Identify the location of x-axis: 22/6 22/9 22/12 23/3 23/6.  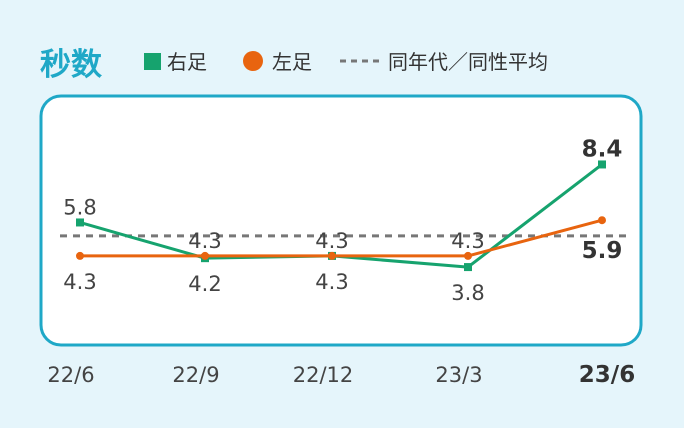
(341, 375).